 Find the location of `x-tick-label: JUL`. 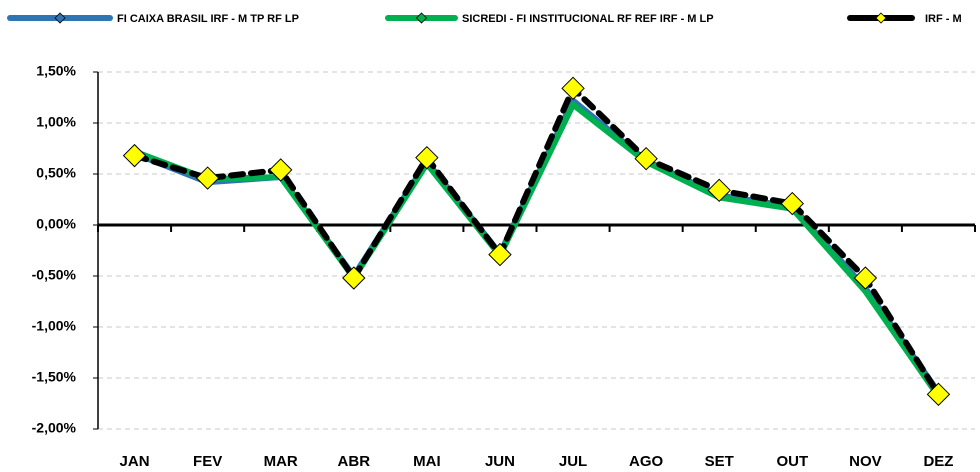

x-tick-label: JUL is located at coordinates (573, 461).